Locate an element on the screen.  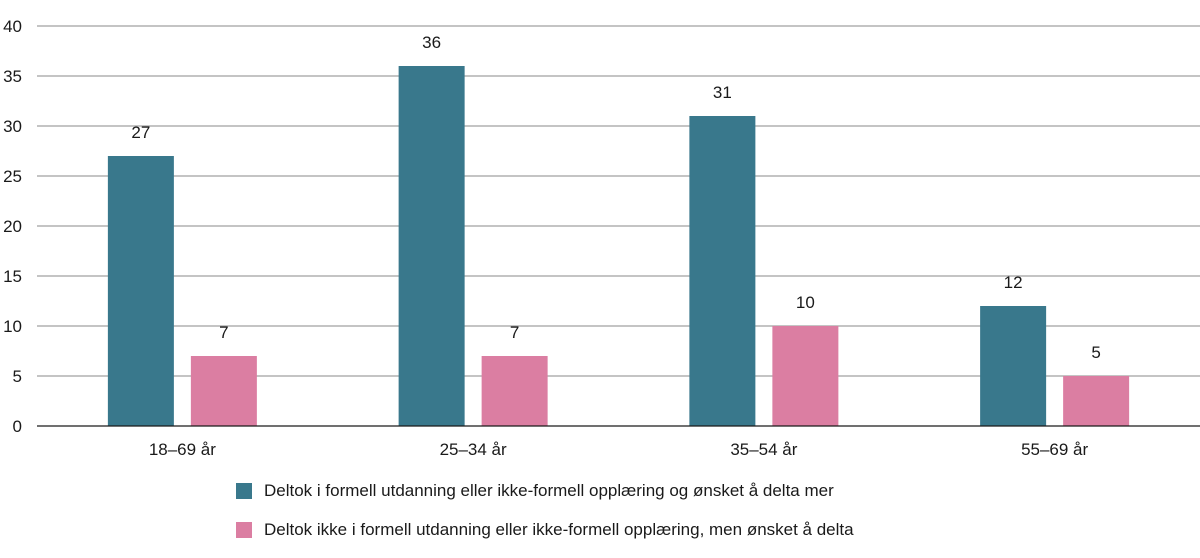
data-label-series-1: 31 is located at coordinates (722, 92).